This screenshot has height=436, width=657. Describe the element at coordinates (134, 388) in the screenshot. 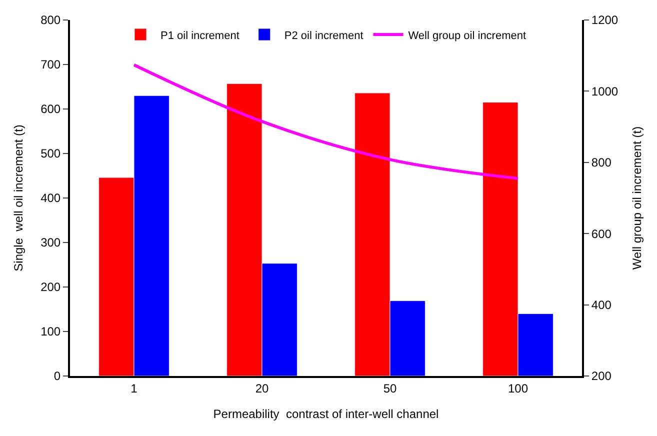

I see `x-tick-label: 1` at that location.